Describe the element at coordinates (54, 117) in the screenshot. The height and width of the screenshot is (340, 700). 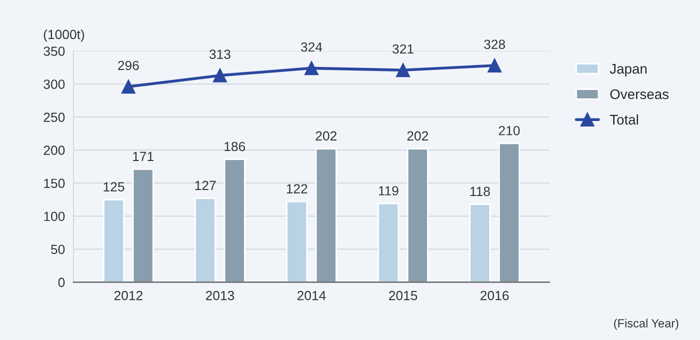
I see `y-tick-label: 250` at that location.